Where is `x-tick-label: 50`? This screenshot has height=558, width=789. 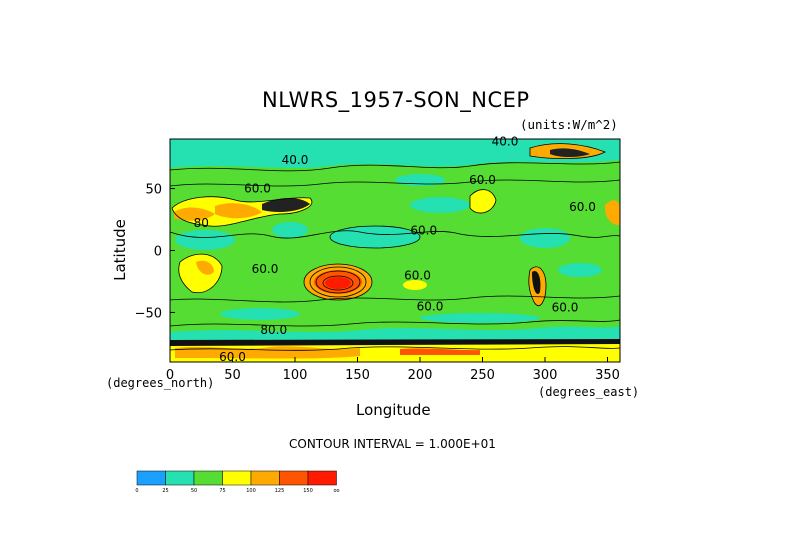
x-tick-label: 50 is located at coordinates (232, 375).